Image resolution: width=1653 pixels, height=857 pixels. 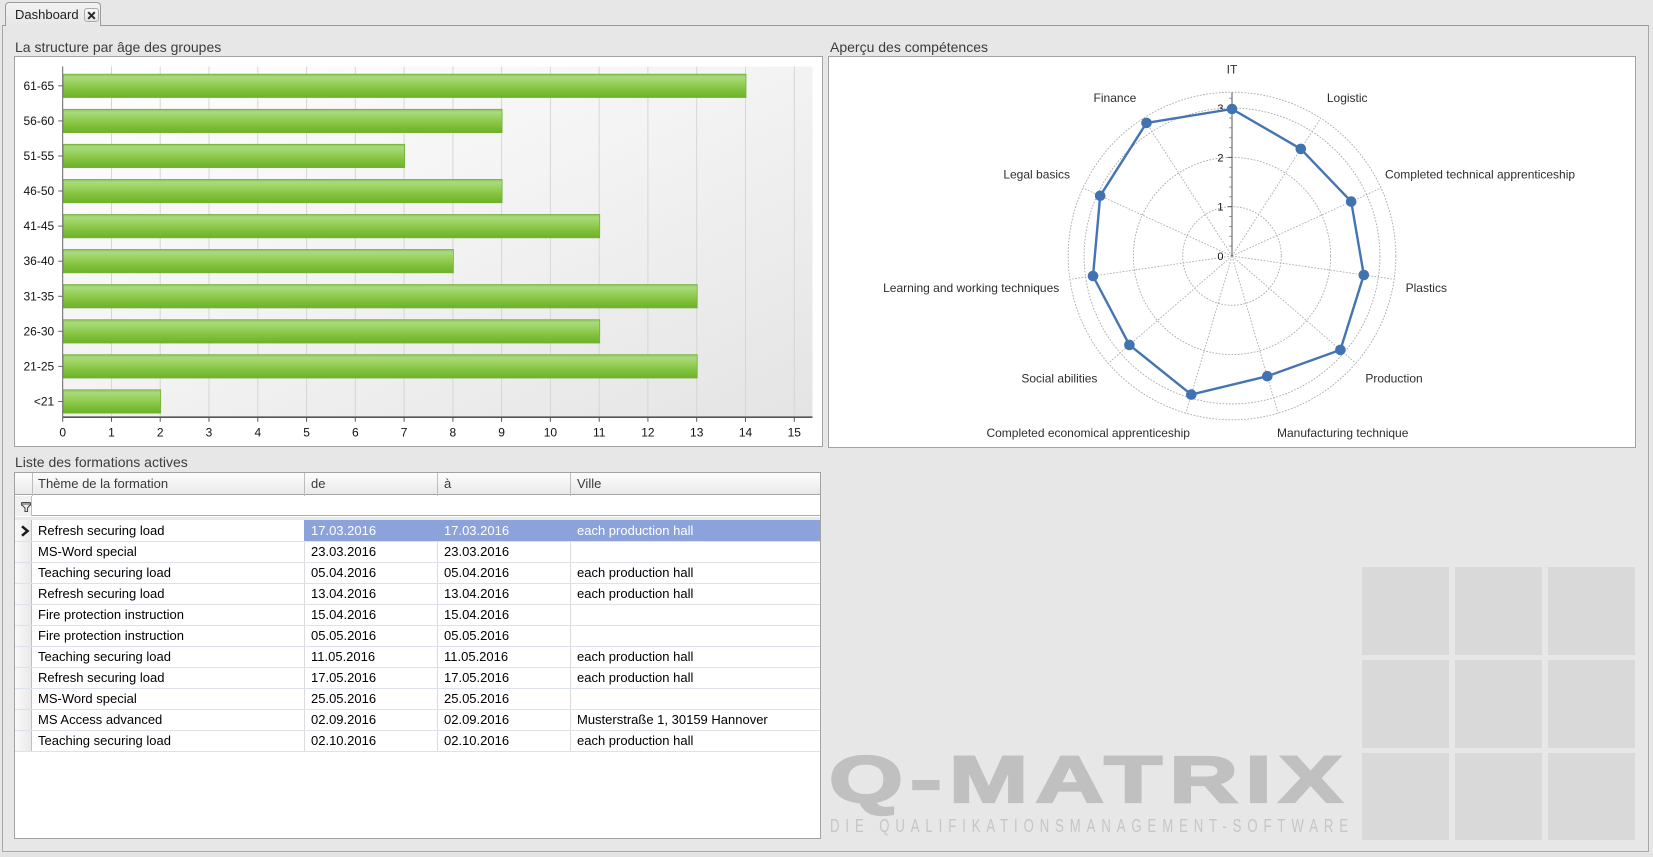 What do you see at coordinates (453, 433) in the screenshot?
I see `svg-text: 8` at bounding box center [453, 433].